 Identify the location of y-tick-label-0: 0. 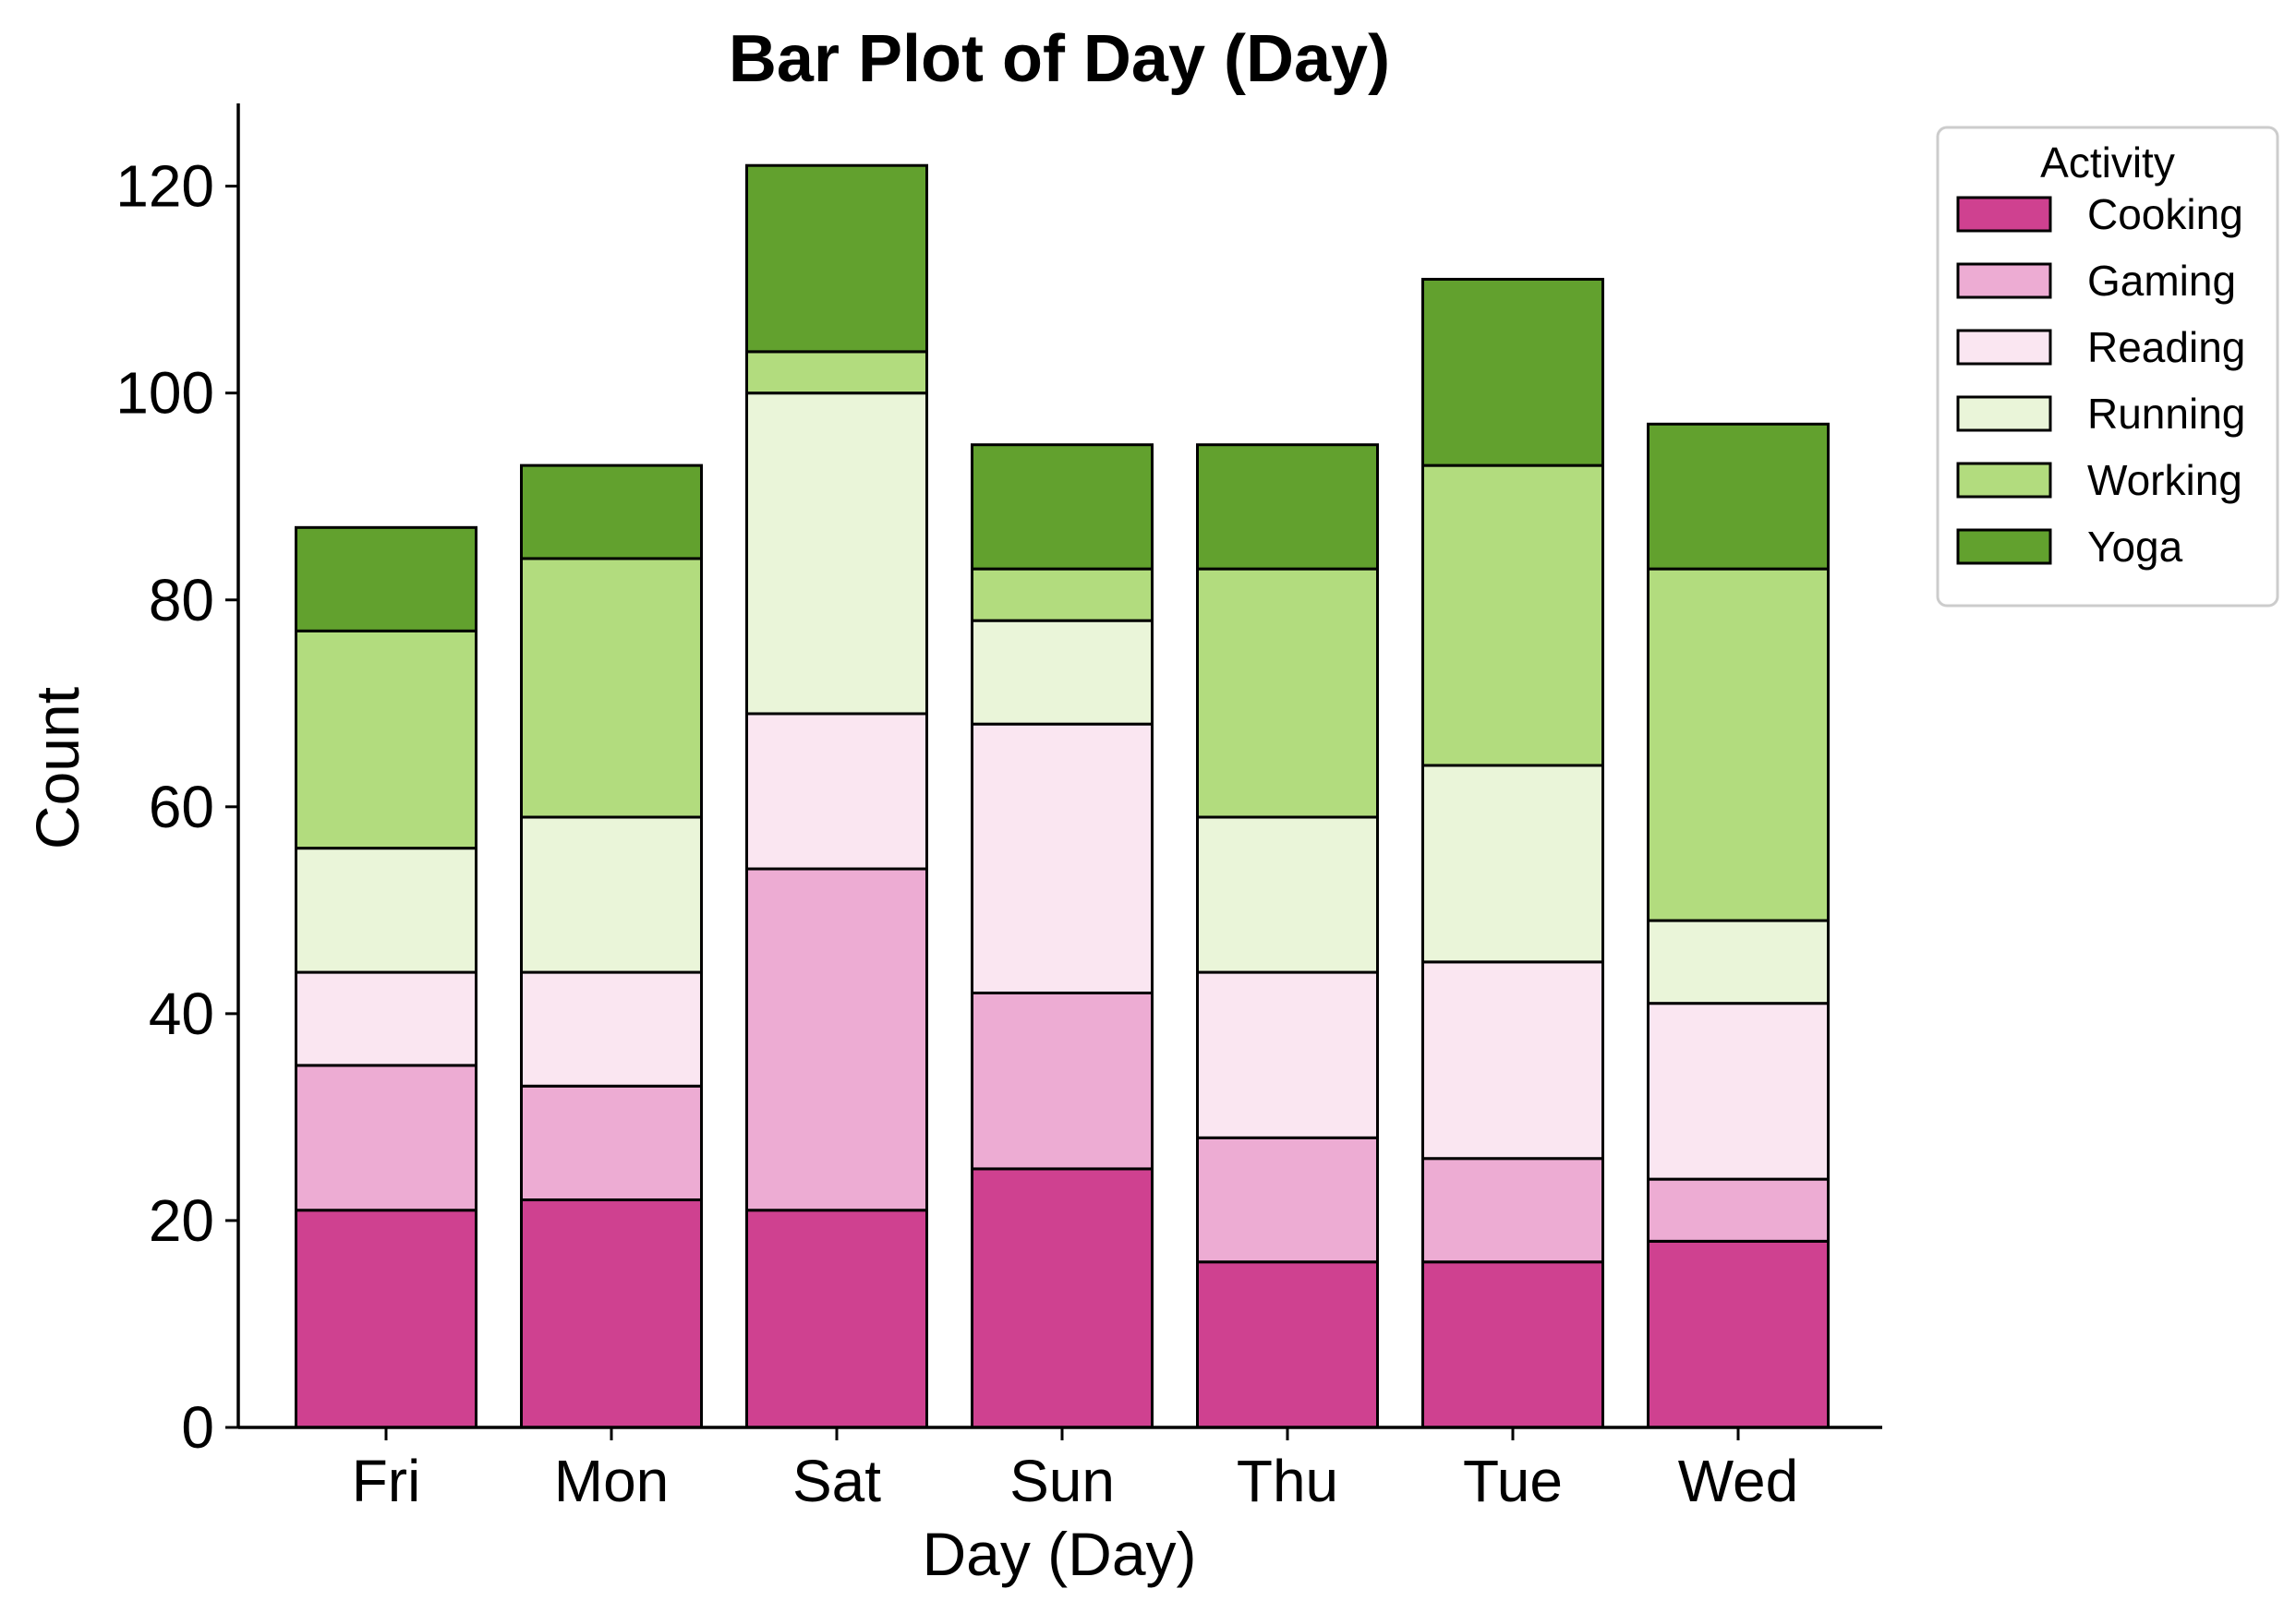
(197, 1427).